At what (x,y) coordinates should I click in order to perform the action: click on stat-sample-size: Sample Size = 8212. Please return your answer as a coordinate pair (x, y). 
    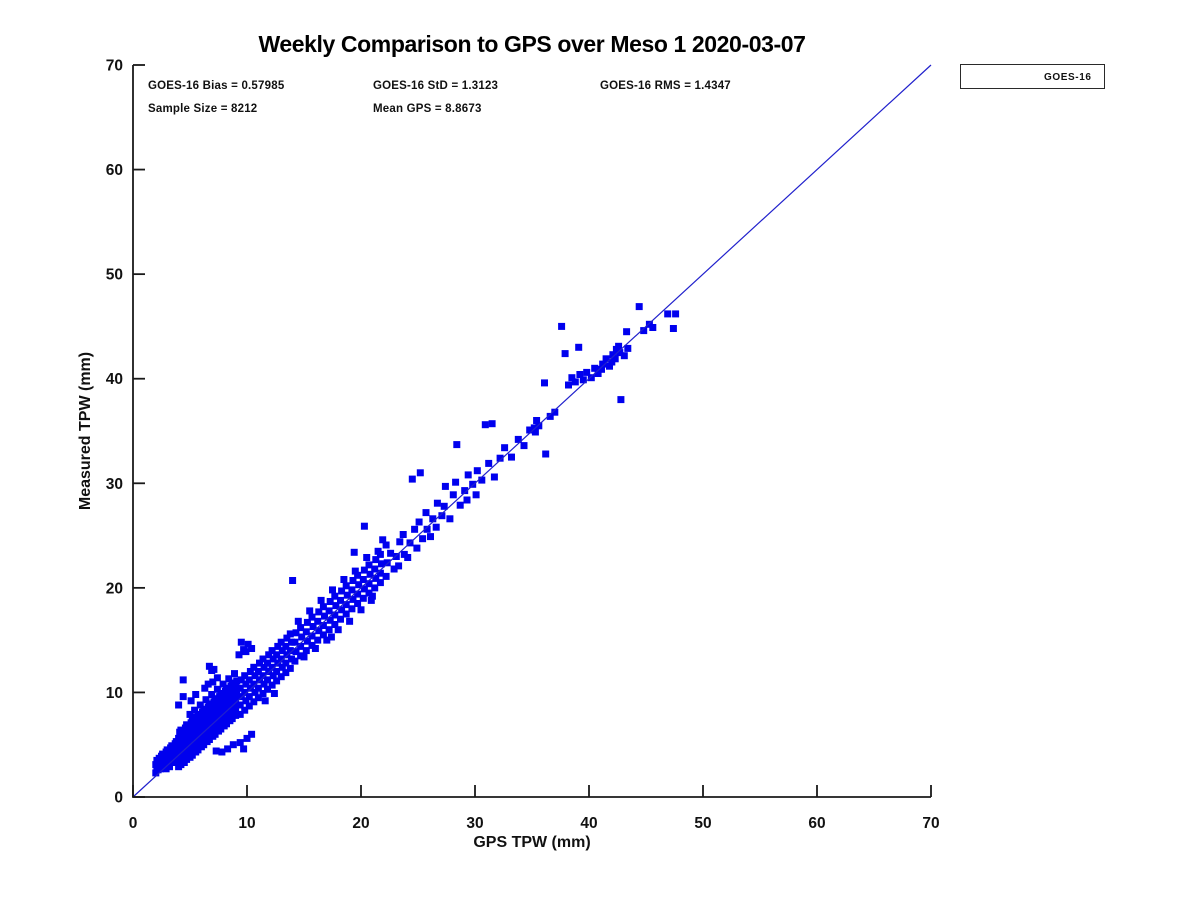
    Looking at the image, I should click on (203, 109).